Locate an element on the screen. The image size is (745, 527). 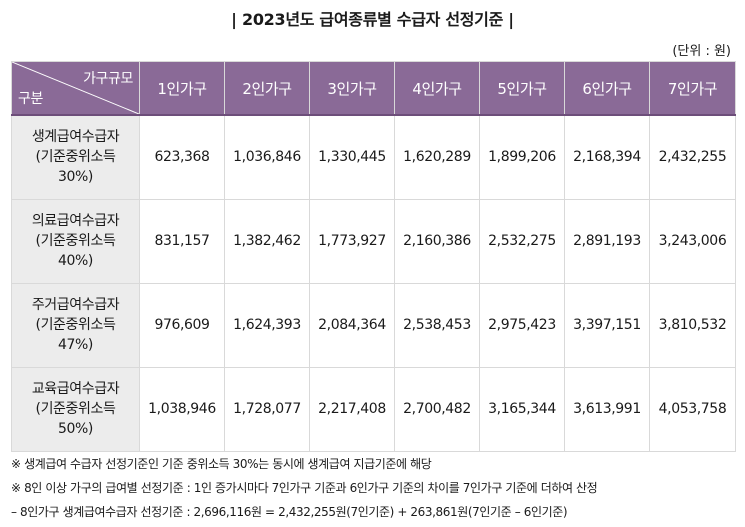
column-header: 4인가구 is located at coordinates (437, 88).